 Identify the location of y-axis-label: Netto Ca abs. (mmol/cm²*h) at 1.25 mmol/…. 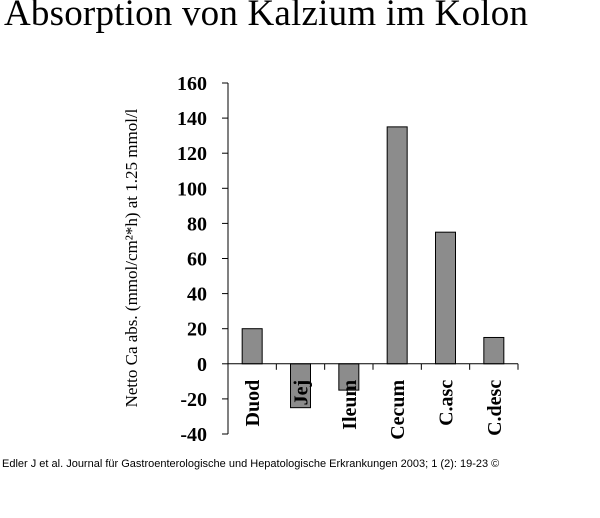
(131, 257).